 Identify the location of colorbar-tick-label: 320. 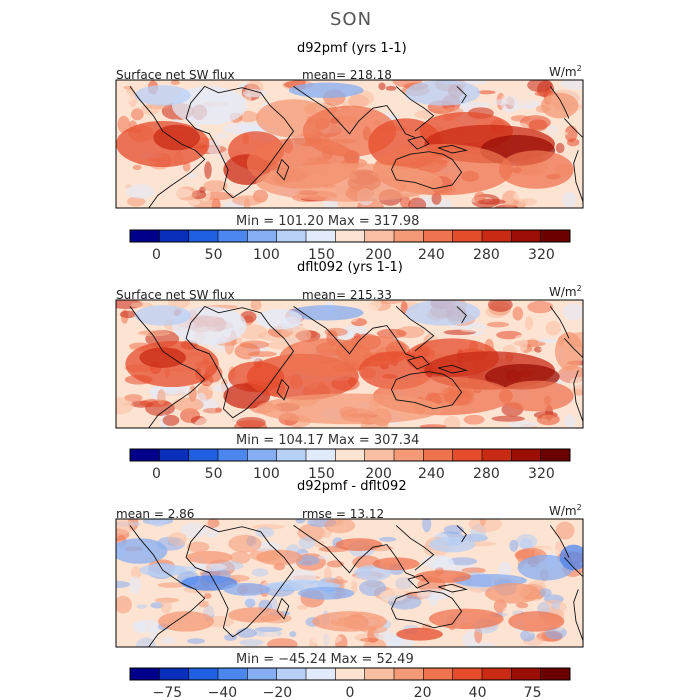
(541, 474).